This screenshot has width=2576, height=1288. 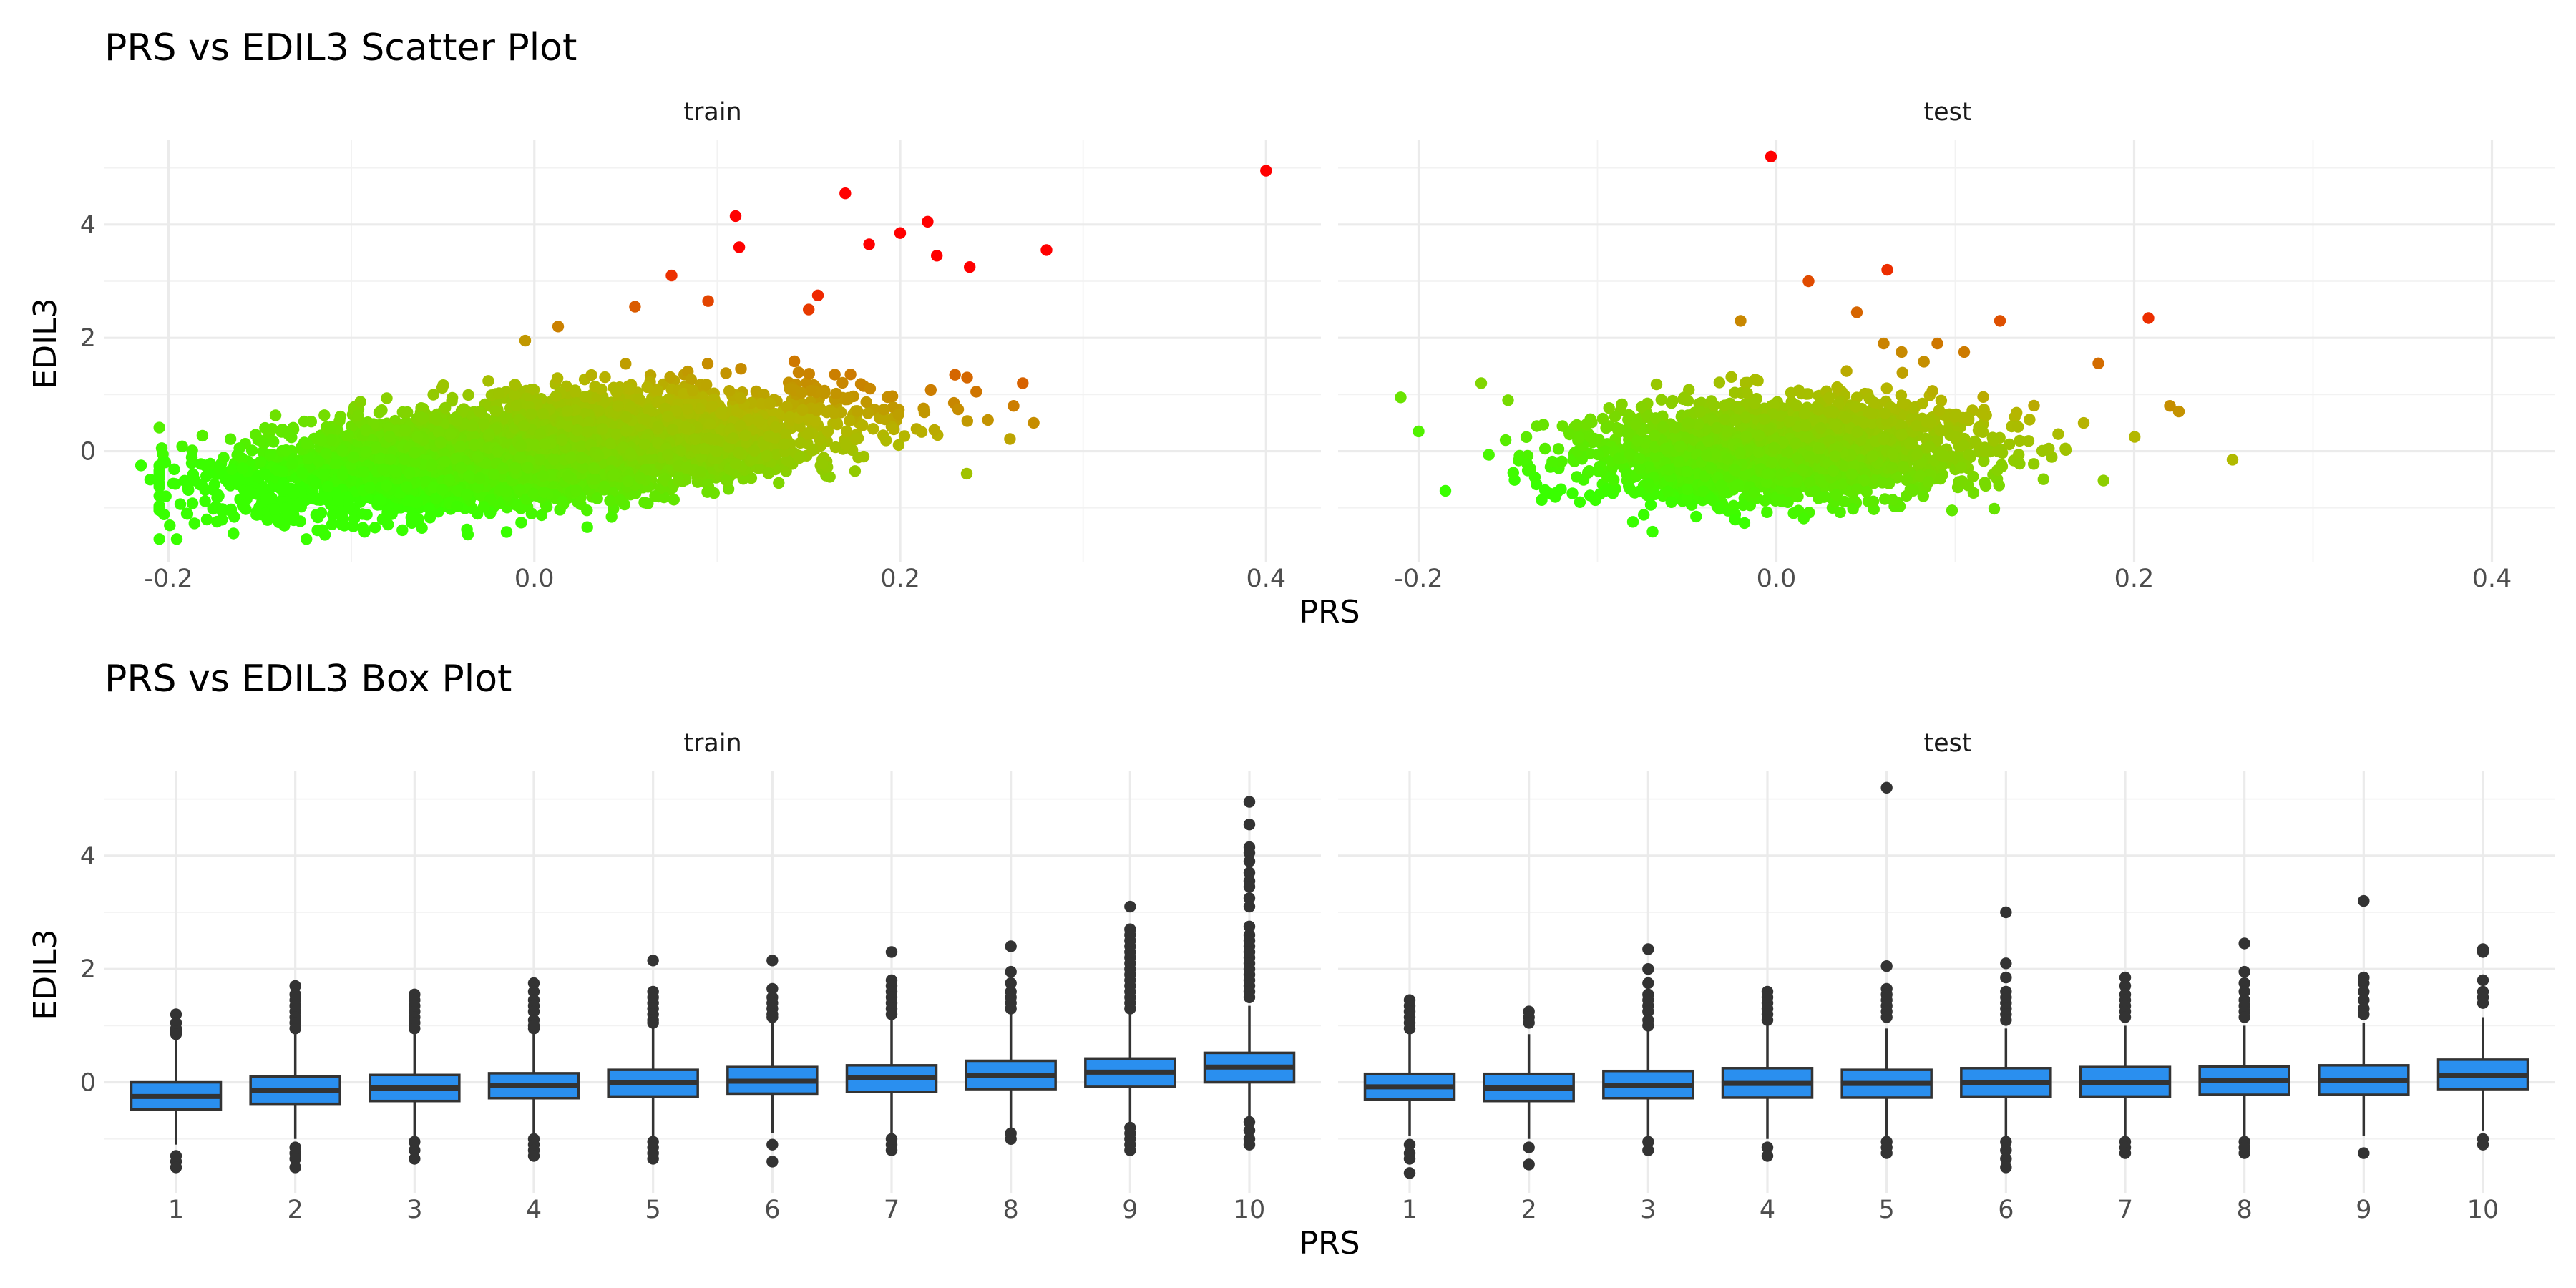 I want to click on scatter-title: PRS vs EDIL3 Scatter Plot, so click(x=340, y=48).